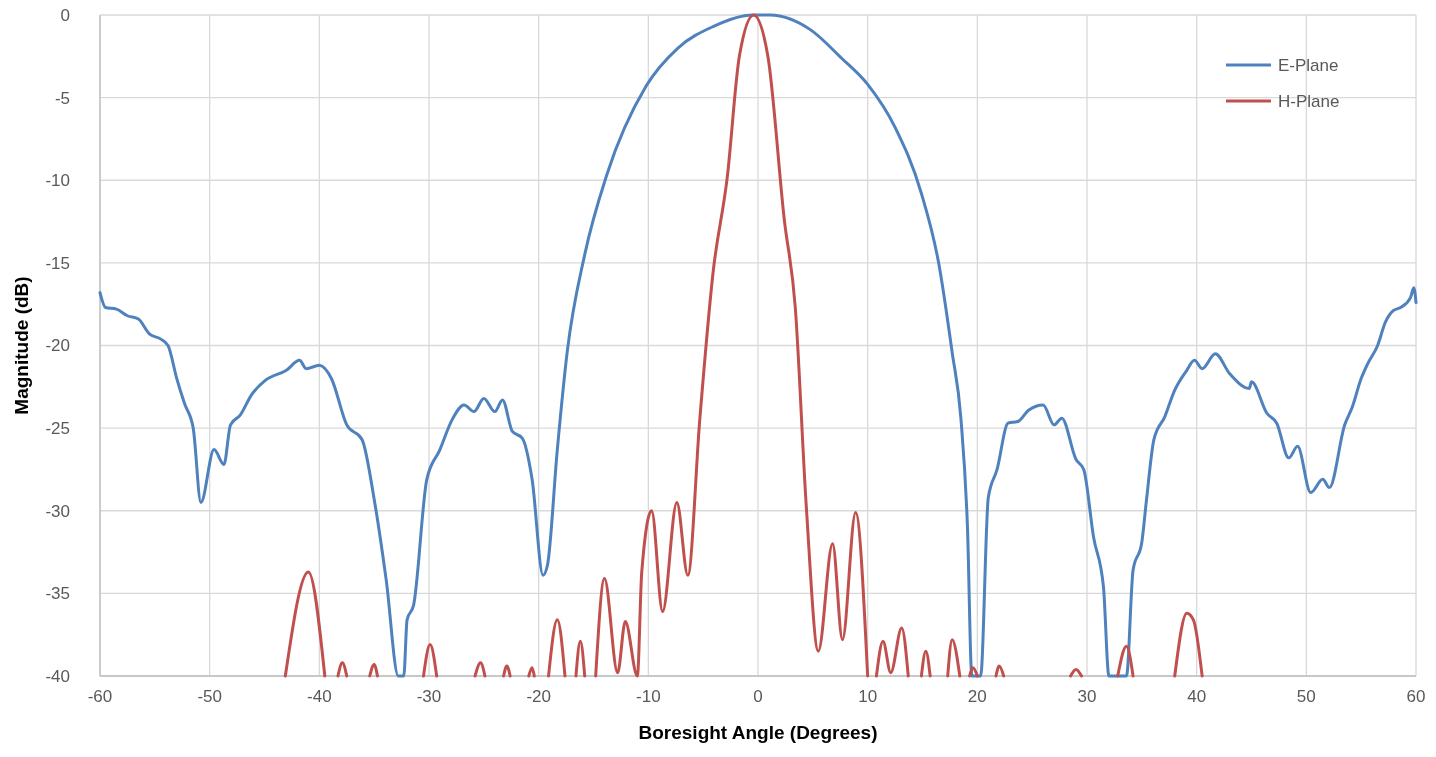  I want to click on y-tick-label: -20, so click(57, 346).